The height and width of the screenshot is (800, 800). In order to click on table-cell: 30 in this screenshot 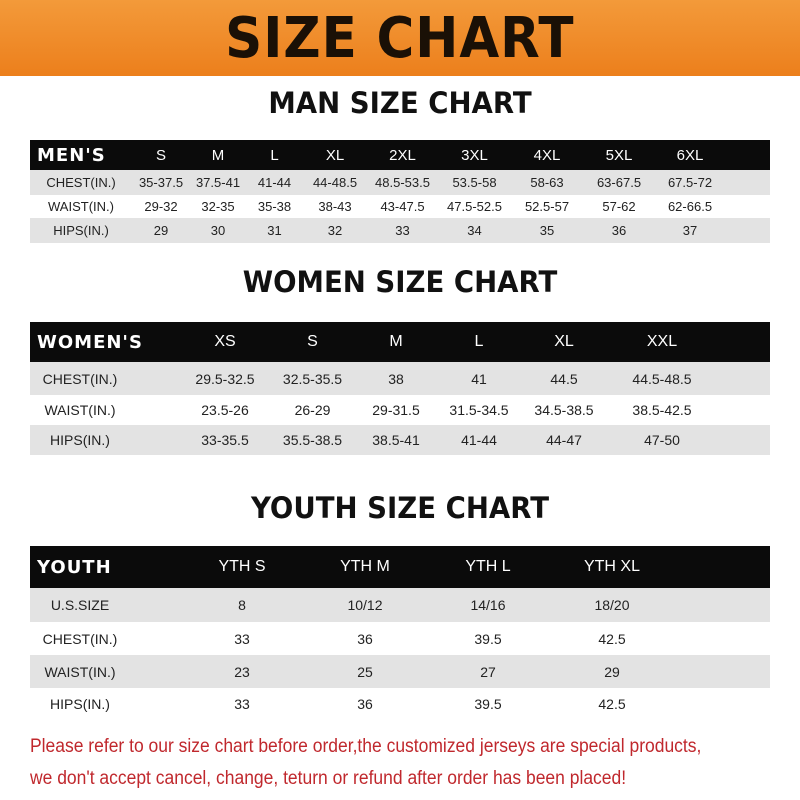, I will do `click(218, 230)`.